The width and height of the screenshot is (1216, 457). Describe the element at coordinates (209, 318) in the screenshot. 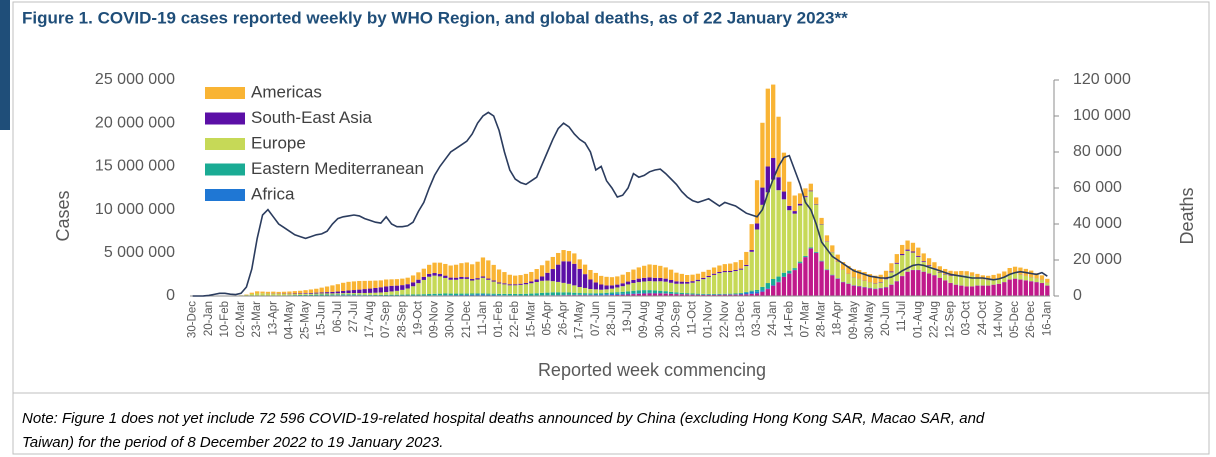

I see `x-tick-label: 20-Jan` at that location.